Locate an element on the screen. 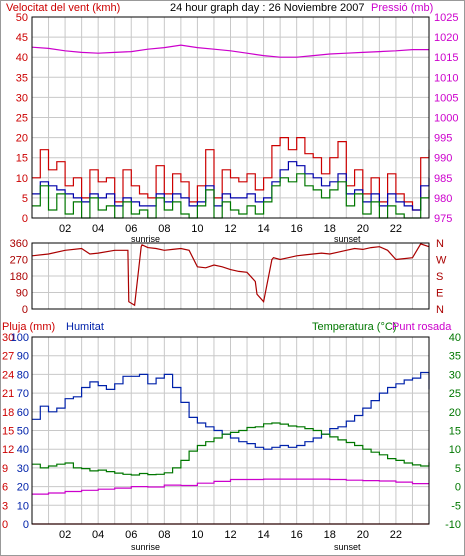 The width and height of the screenshot is (465, 556). rain-tick-label: 18 is located at coordinates (8, 413).